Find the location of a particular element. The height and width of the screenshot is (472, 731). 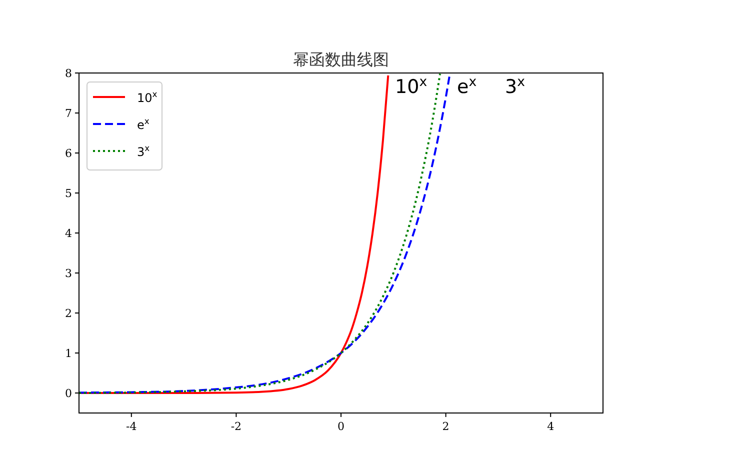

y-tick-label: 0 is located at coordinates (68, 393).